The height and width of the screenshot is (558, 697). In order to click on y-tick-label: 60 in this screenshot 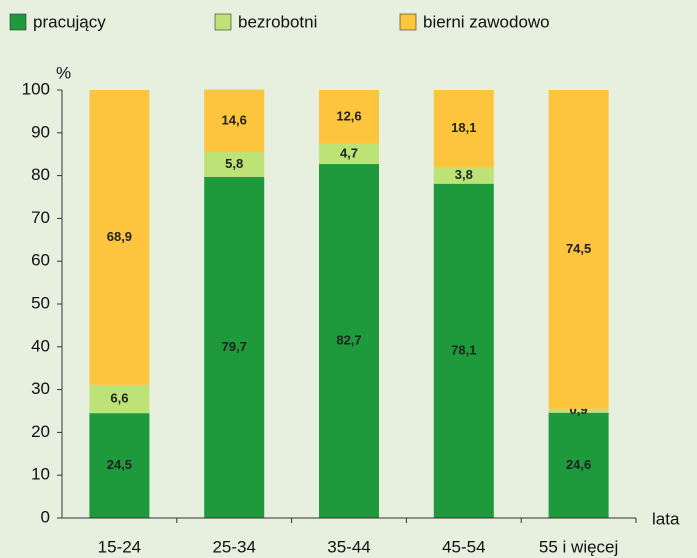, I will do `click(40, 260)`.